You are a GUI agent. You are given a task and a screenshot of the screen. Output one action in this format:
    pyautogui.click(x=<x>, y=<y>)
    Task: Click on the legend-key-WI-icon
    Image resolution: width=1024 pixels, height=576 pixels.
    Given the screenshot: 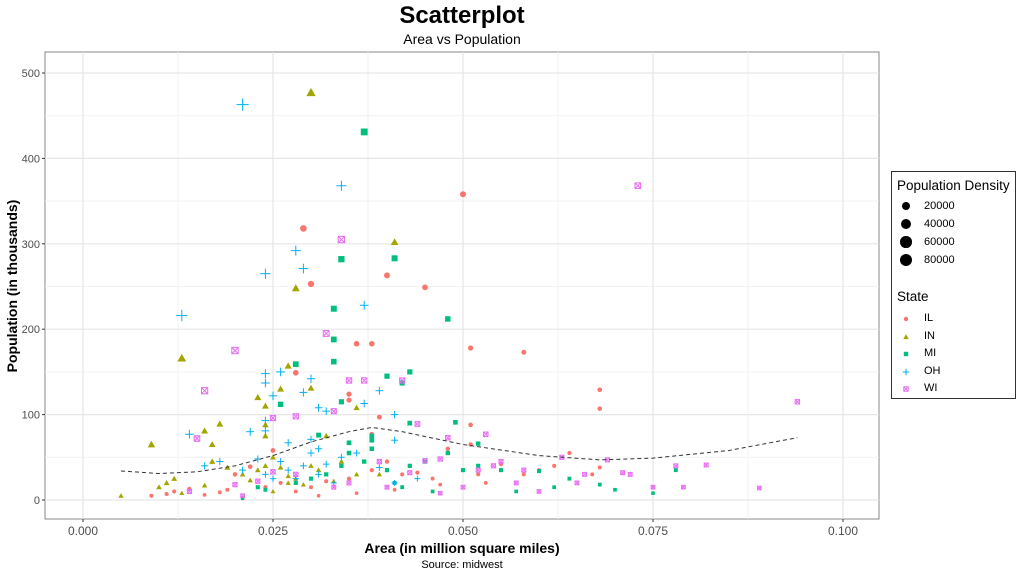 What is the action you would take?
    pyautogui.click(x=906, y=389)
    